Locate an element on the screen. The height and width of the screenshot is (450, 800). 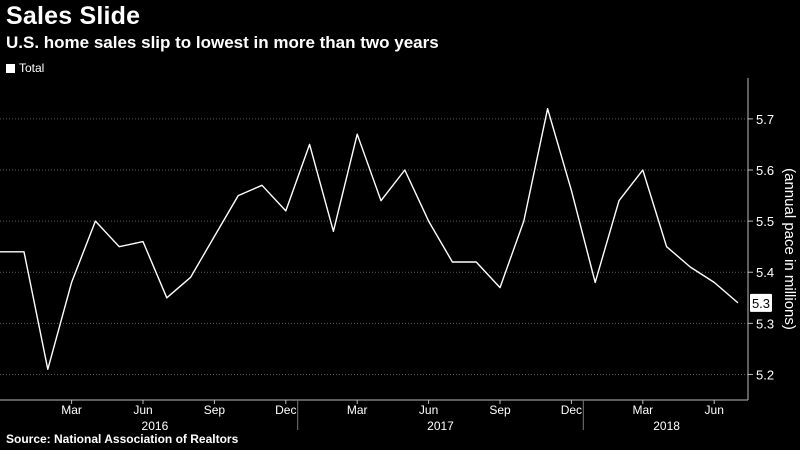
x-year-label: 2018 is located at coordinates (666, 426).